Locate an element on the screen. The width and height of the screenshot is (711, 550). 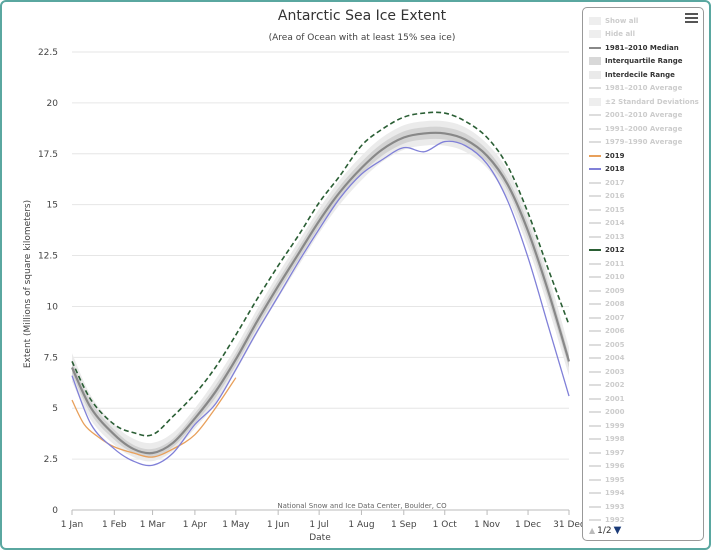
legend-item: 2015 is located at coordinates (645, 210).